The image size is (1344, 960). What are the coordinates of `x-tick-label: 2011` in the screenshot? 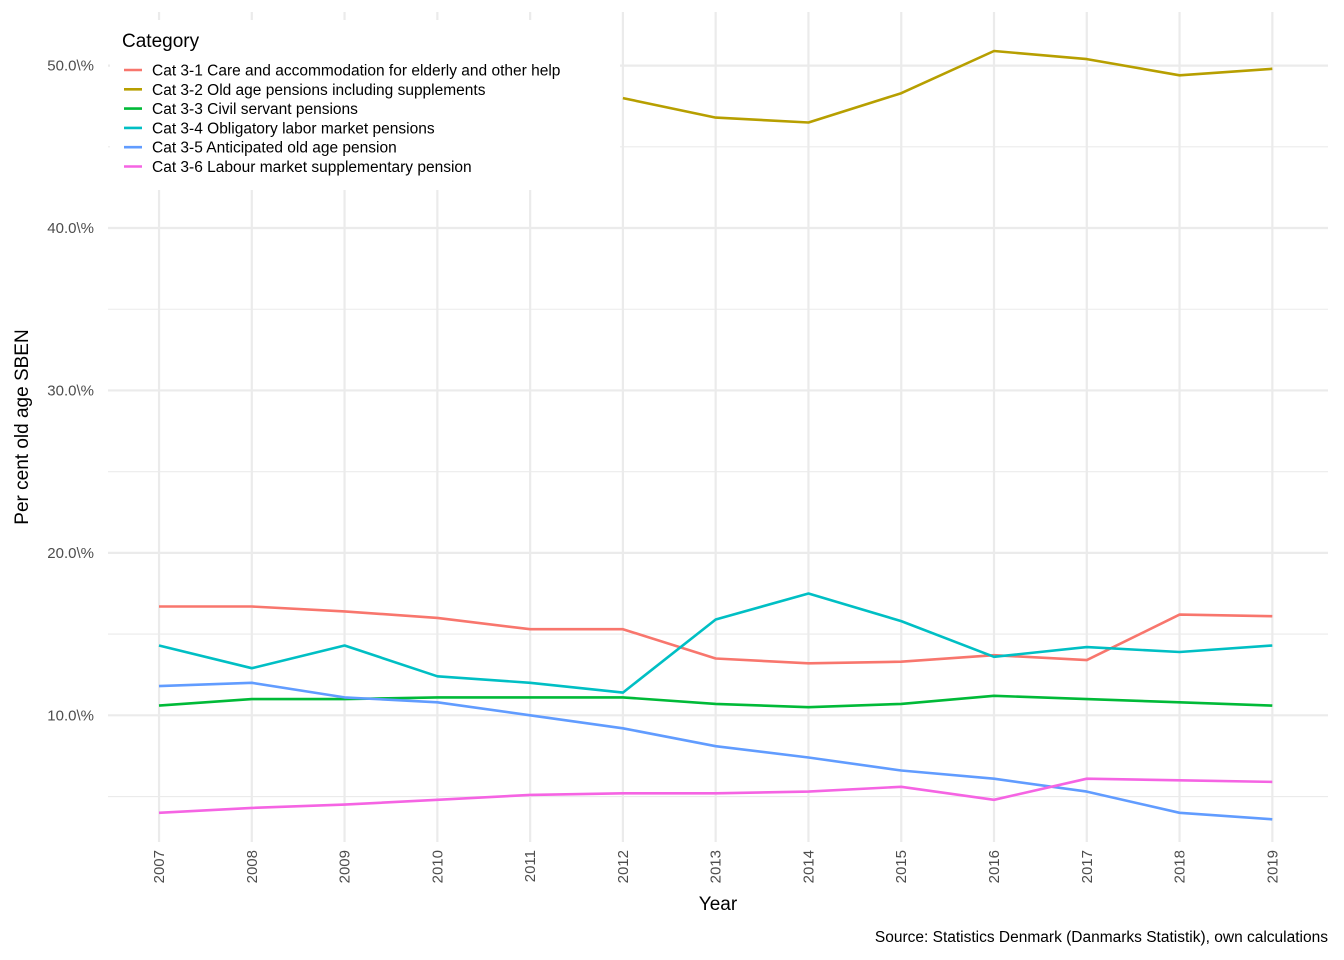 It's located at (530, 866).